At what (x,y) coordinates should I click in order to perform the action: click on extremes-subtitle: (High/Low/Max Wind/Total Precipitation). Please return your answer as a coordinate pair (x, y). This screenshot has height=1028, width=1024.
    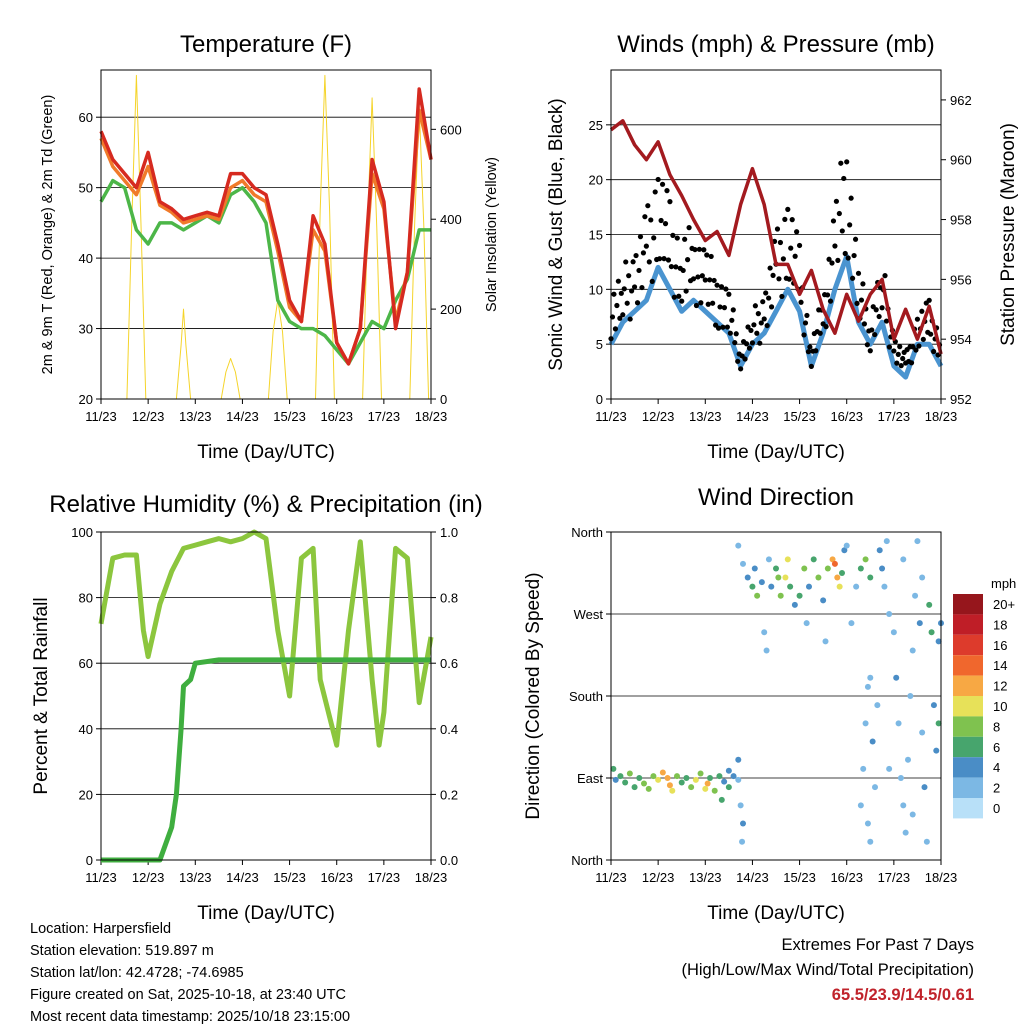
    Looking at the image, I should click on (827, 970).